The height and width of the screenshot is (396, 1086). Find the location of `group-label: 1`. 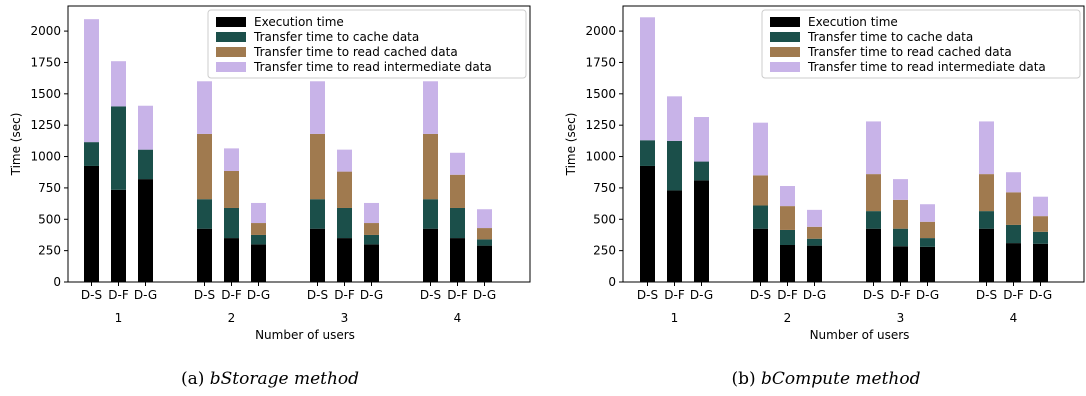

group-label: 1 is located at coordinates (675, 318).